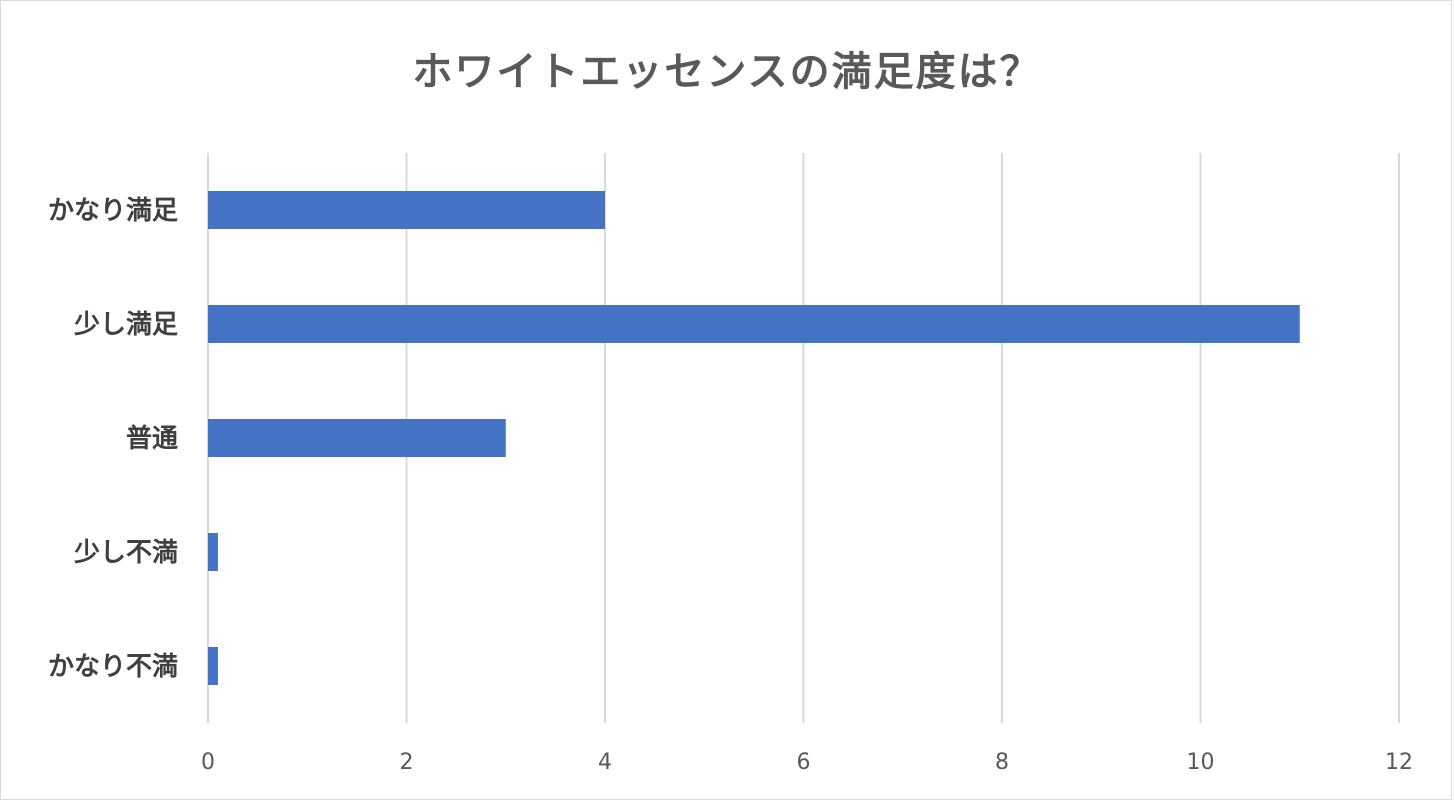 The width and height of the screenshot is (1454, 802). What do you see at coordinates (113, 211) in the screenshot?
I see `category-label: かなり満足` at bounding box center [113, 211].